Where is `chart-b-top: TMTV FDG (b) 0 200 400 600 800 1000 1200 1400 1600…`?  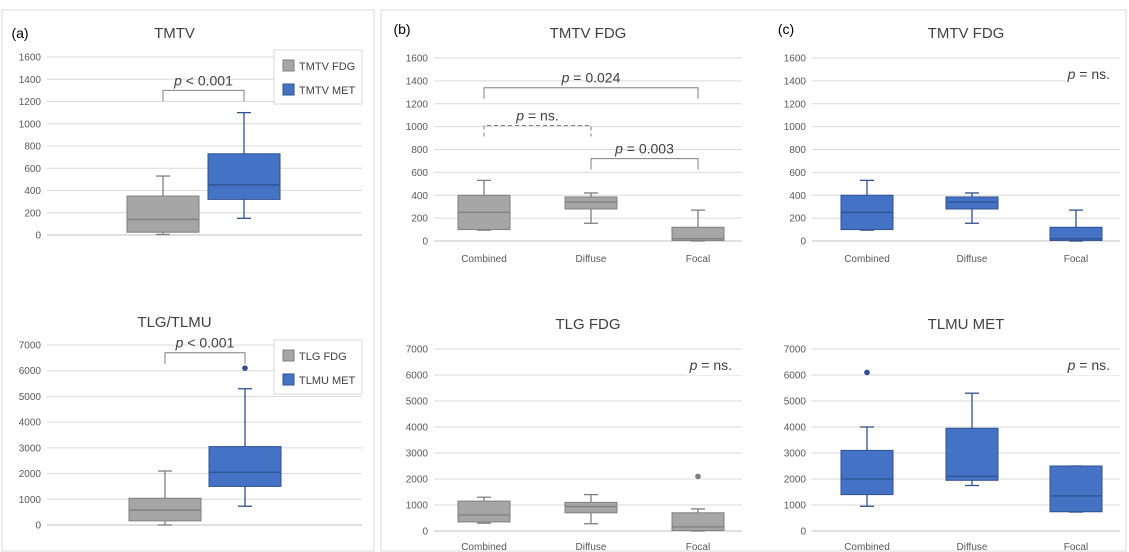
chart-b-top: TMTV FDG (b) 0 200 400 600 800 1000 1200 1400 1600… is located at coordinates (567, 143).